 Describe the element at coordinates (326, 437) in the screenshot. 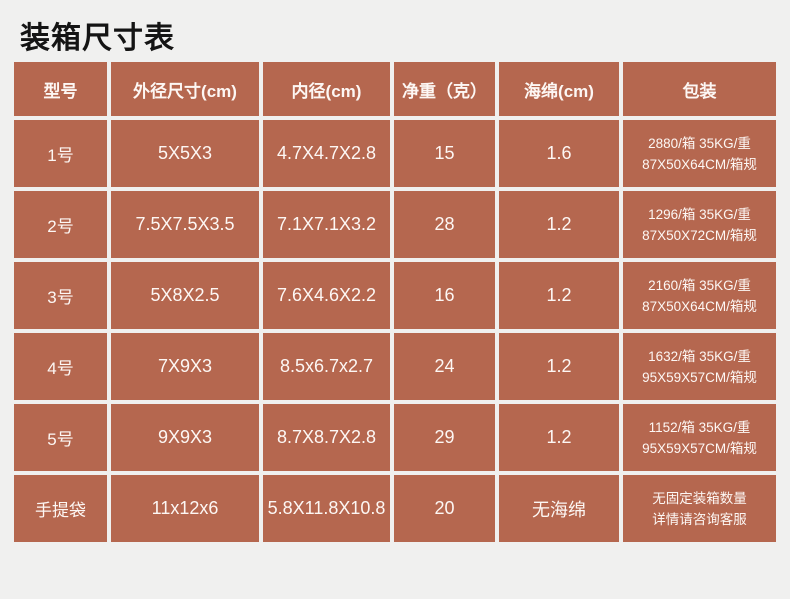

I see `cell-inner-size: 8.7X8.7X2.8` at that location.